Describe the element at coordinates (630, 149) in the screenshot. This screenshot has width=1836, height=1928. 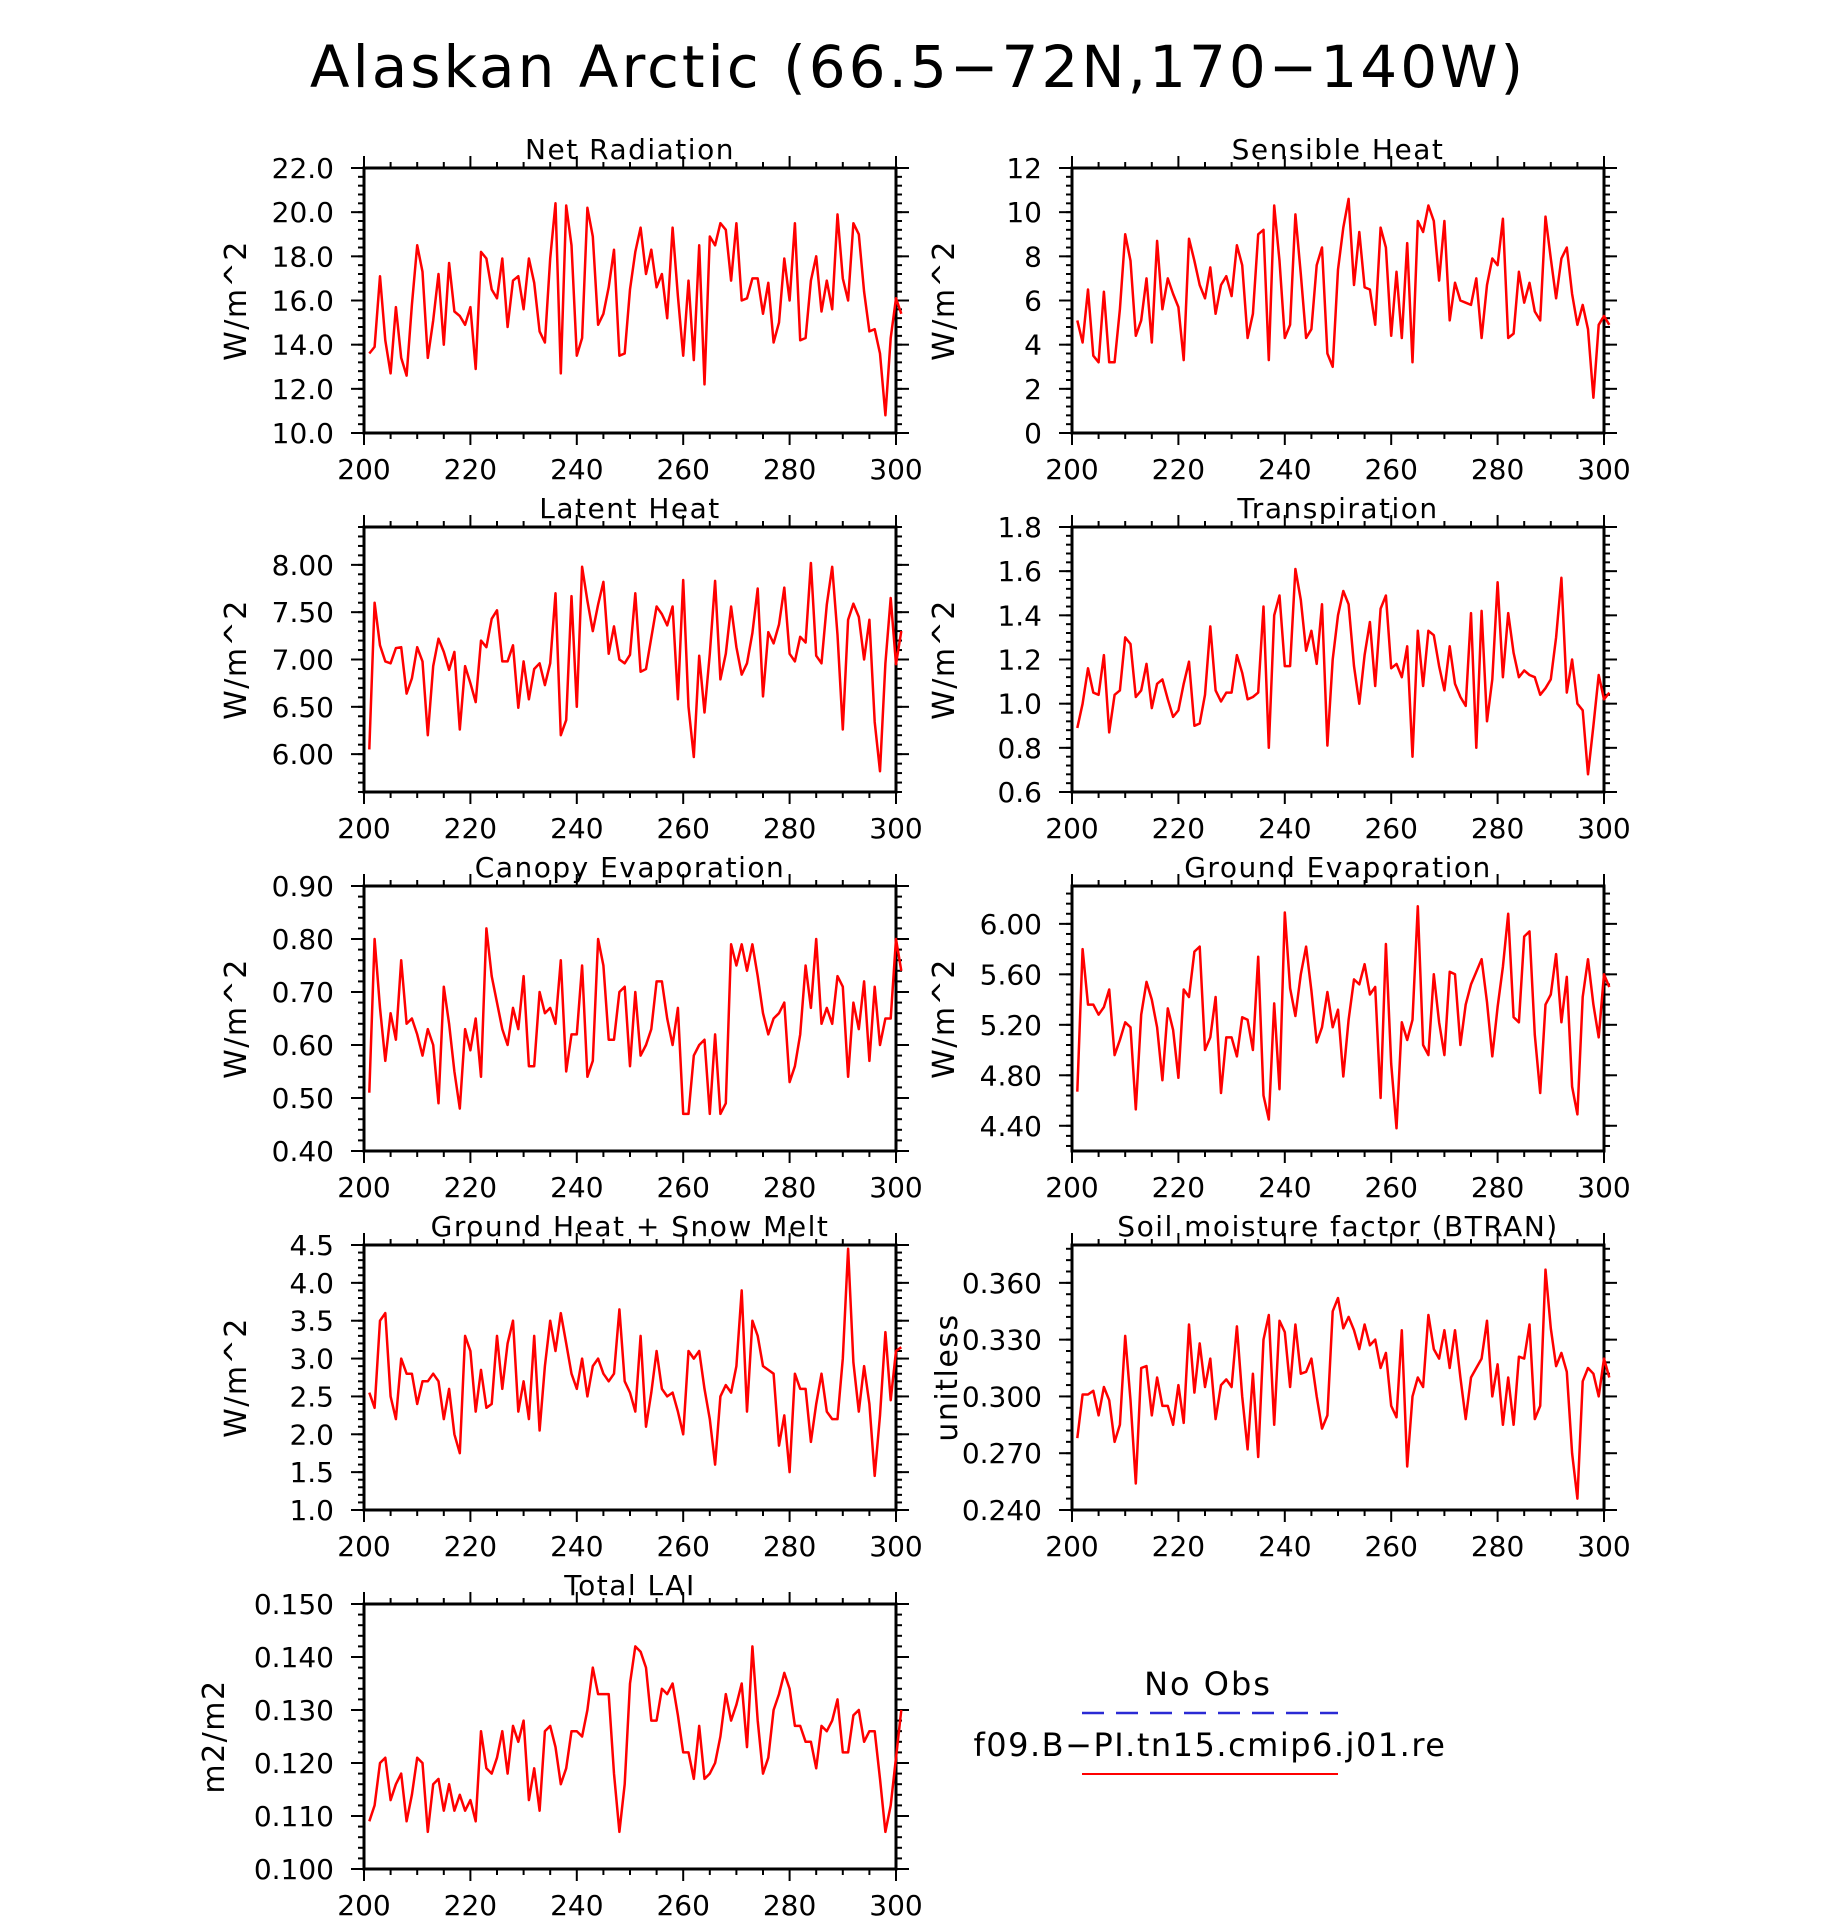
I see `panel-title: Net Radiation` at that location.